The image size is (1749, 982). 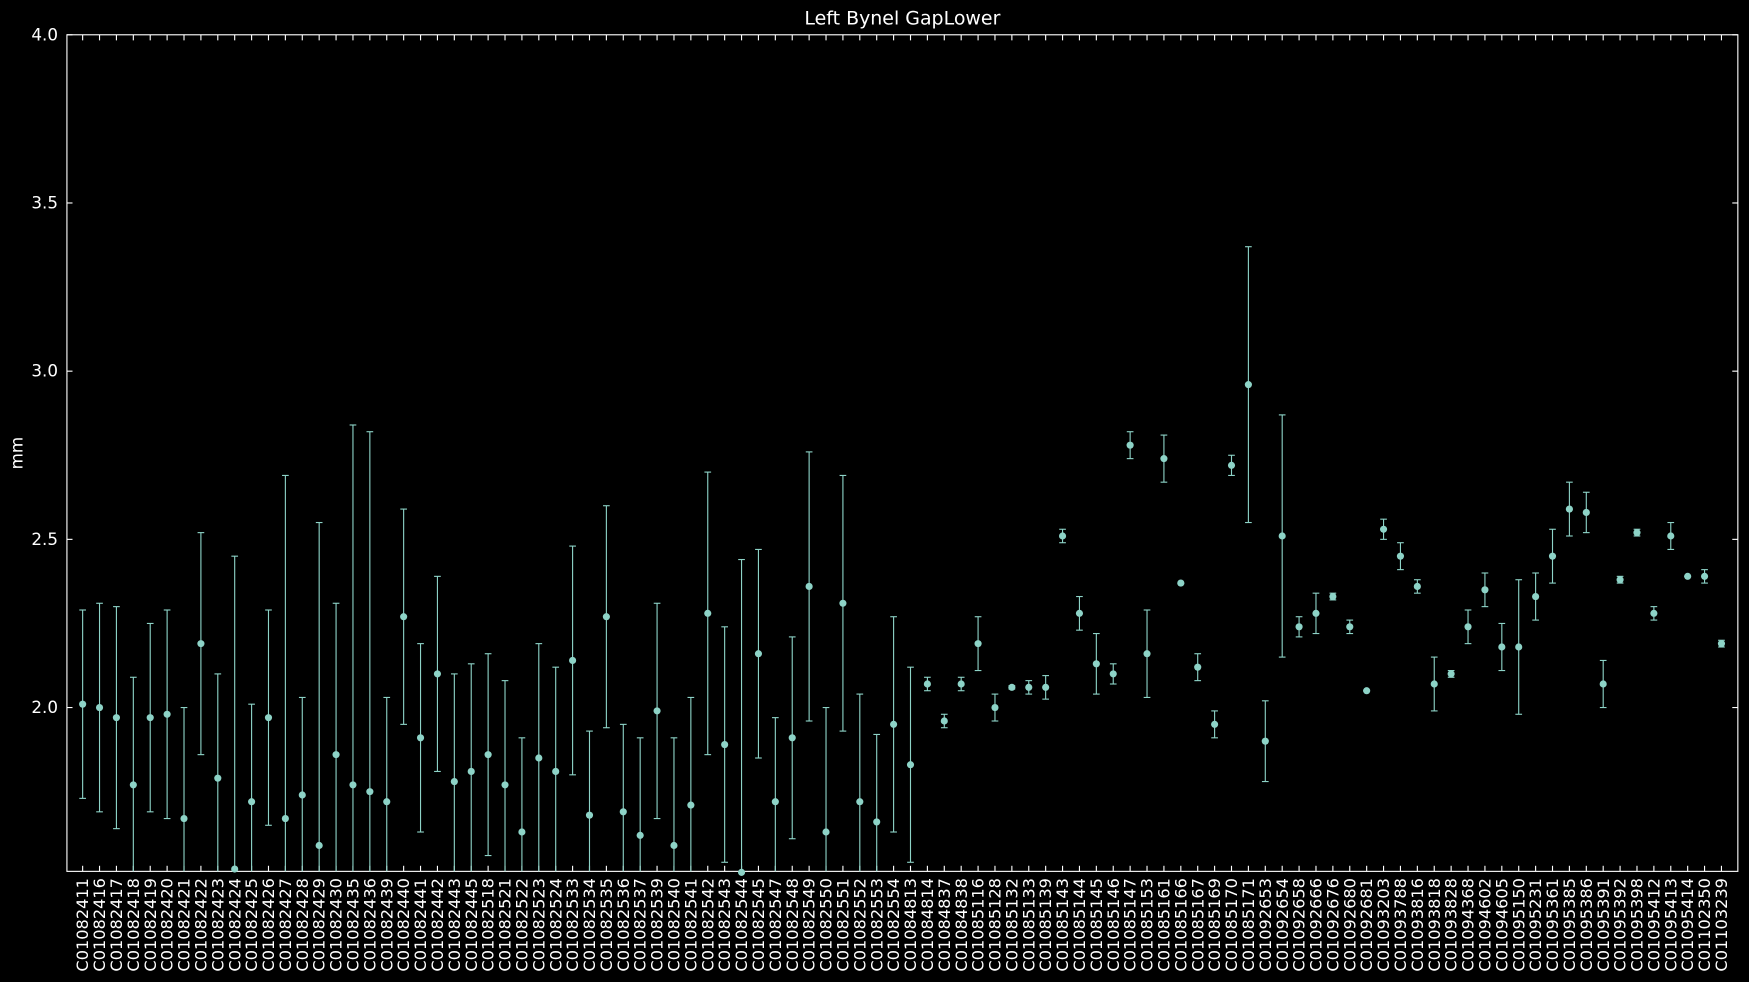 What do you see at coordinates (995, 925) in the screenshot?
I see `x-tick-label: C01085128` at bounding box center [995, 925].